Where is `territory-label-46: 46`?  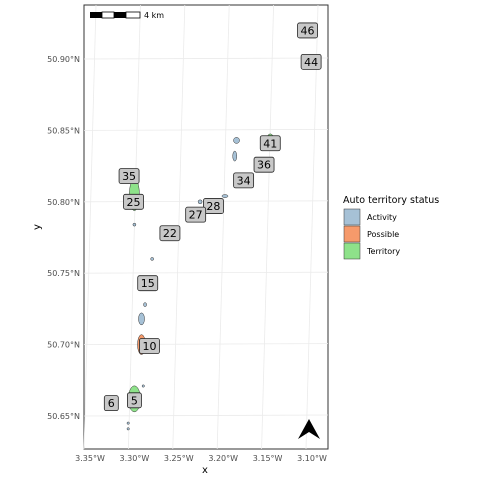
territory-label-46: 46 is located at coordinates (308, 30).